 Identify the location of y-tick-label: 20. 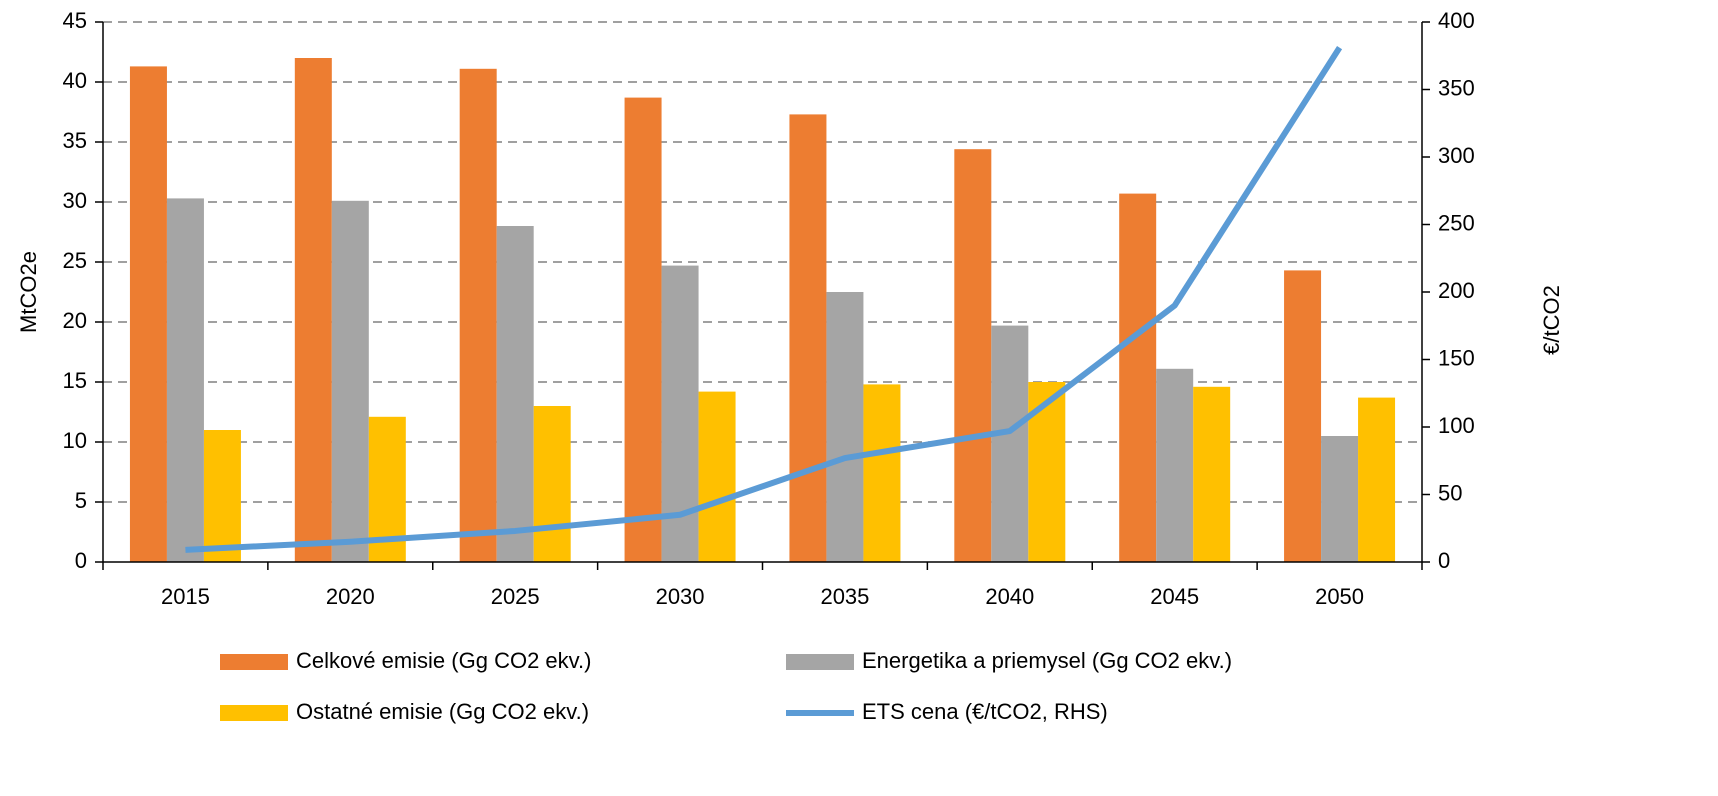
(75, 320).